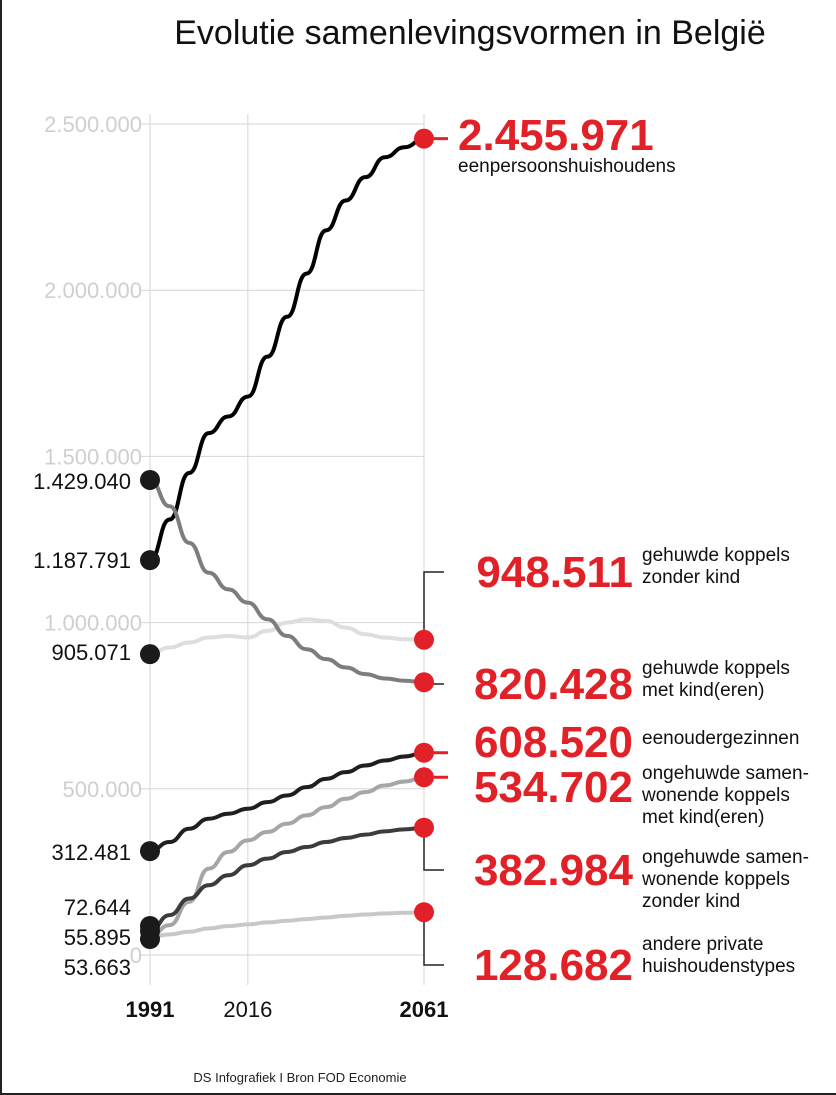 The image size is (836, 1095). Describe the element at coordinates (136, 955) in the screenshot. I see `y-tick-label: 0` at that location.